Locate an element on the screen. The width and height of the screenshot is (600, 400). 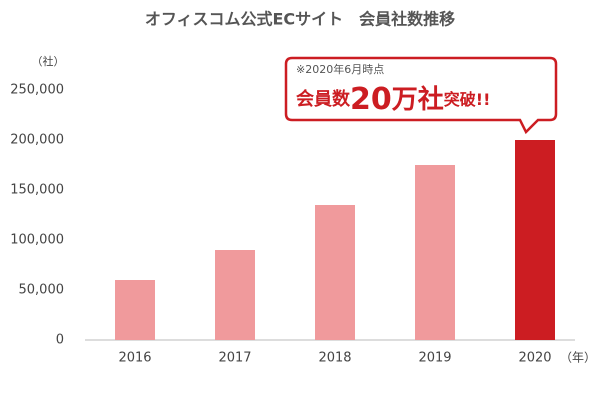
y-tick-label: 50,000 is located at coordinates (42, 290).